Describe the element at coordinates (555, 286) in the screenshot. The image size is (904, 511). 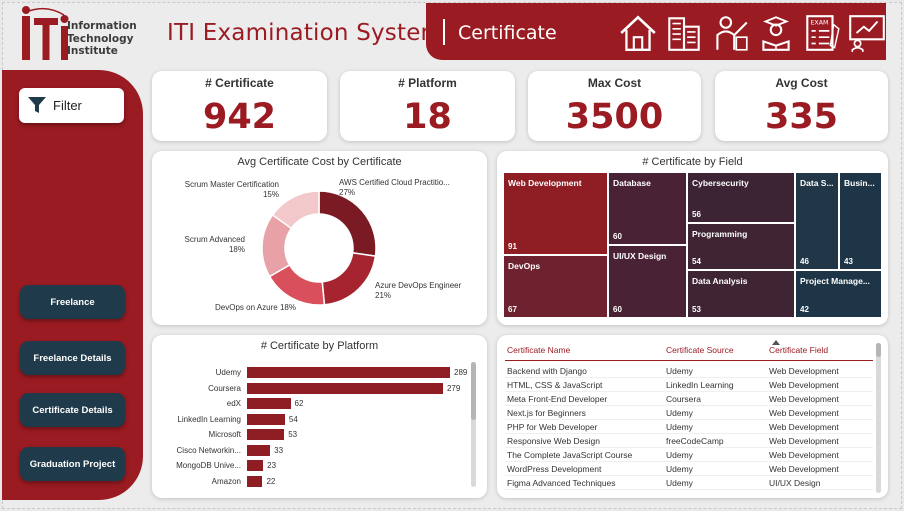
I see `treemap-cell-devops: DevOps 67` at that location.